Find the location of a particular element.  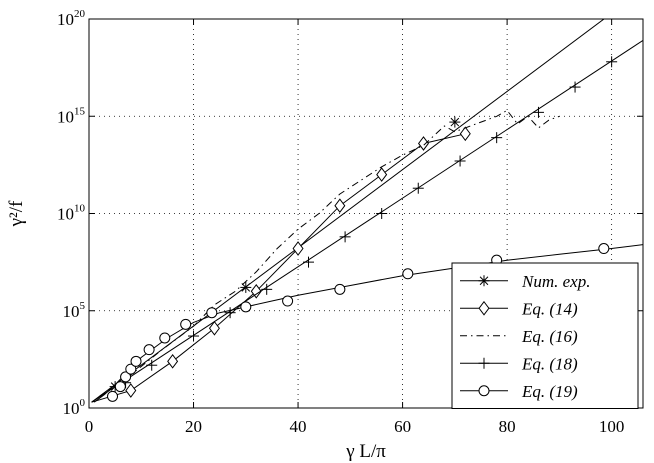

legend-item: Num. exp. is located at coordinates (525, 281).